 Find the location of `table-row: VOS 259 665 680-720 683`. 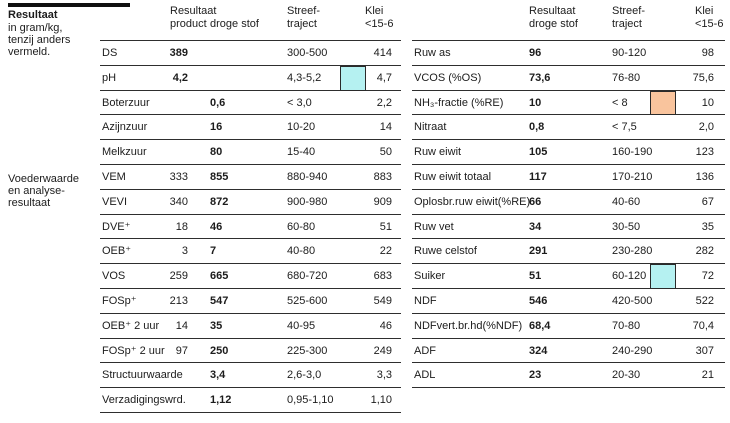

table-row: VOS 259 665 680-720 683 is located at coordinates (250, 276).